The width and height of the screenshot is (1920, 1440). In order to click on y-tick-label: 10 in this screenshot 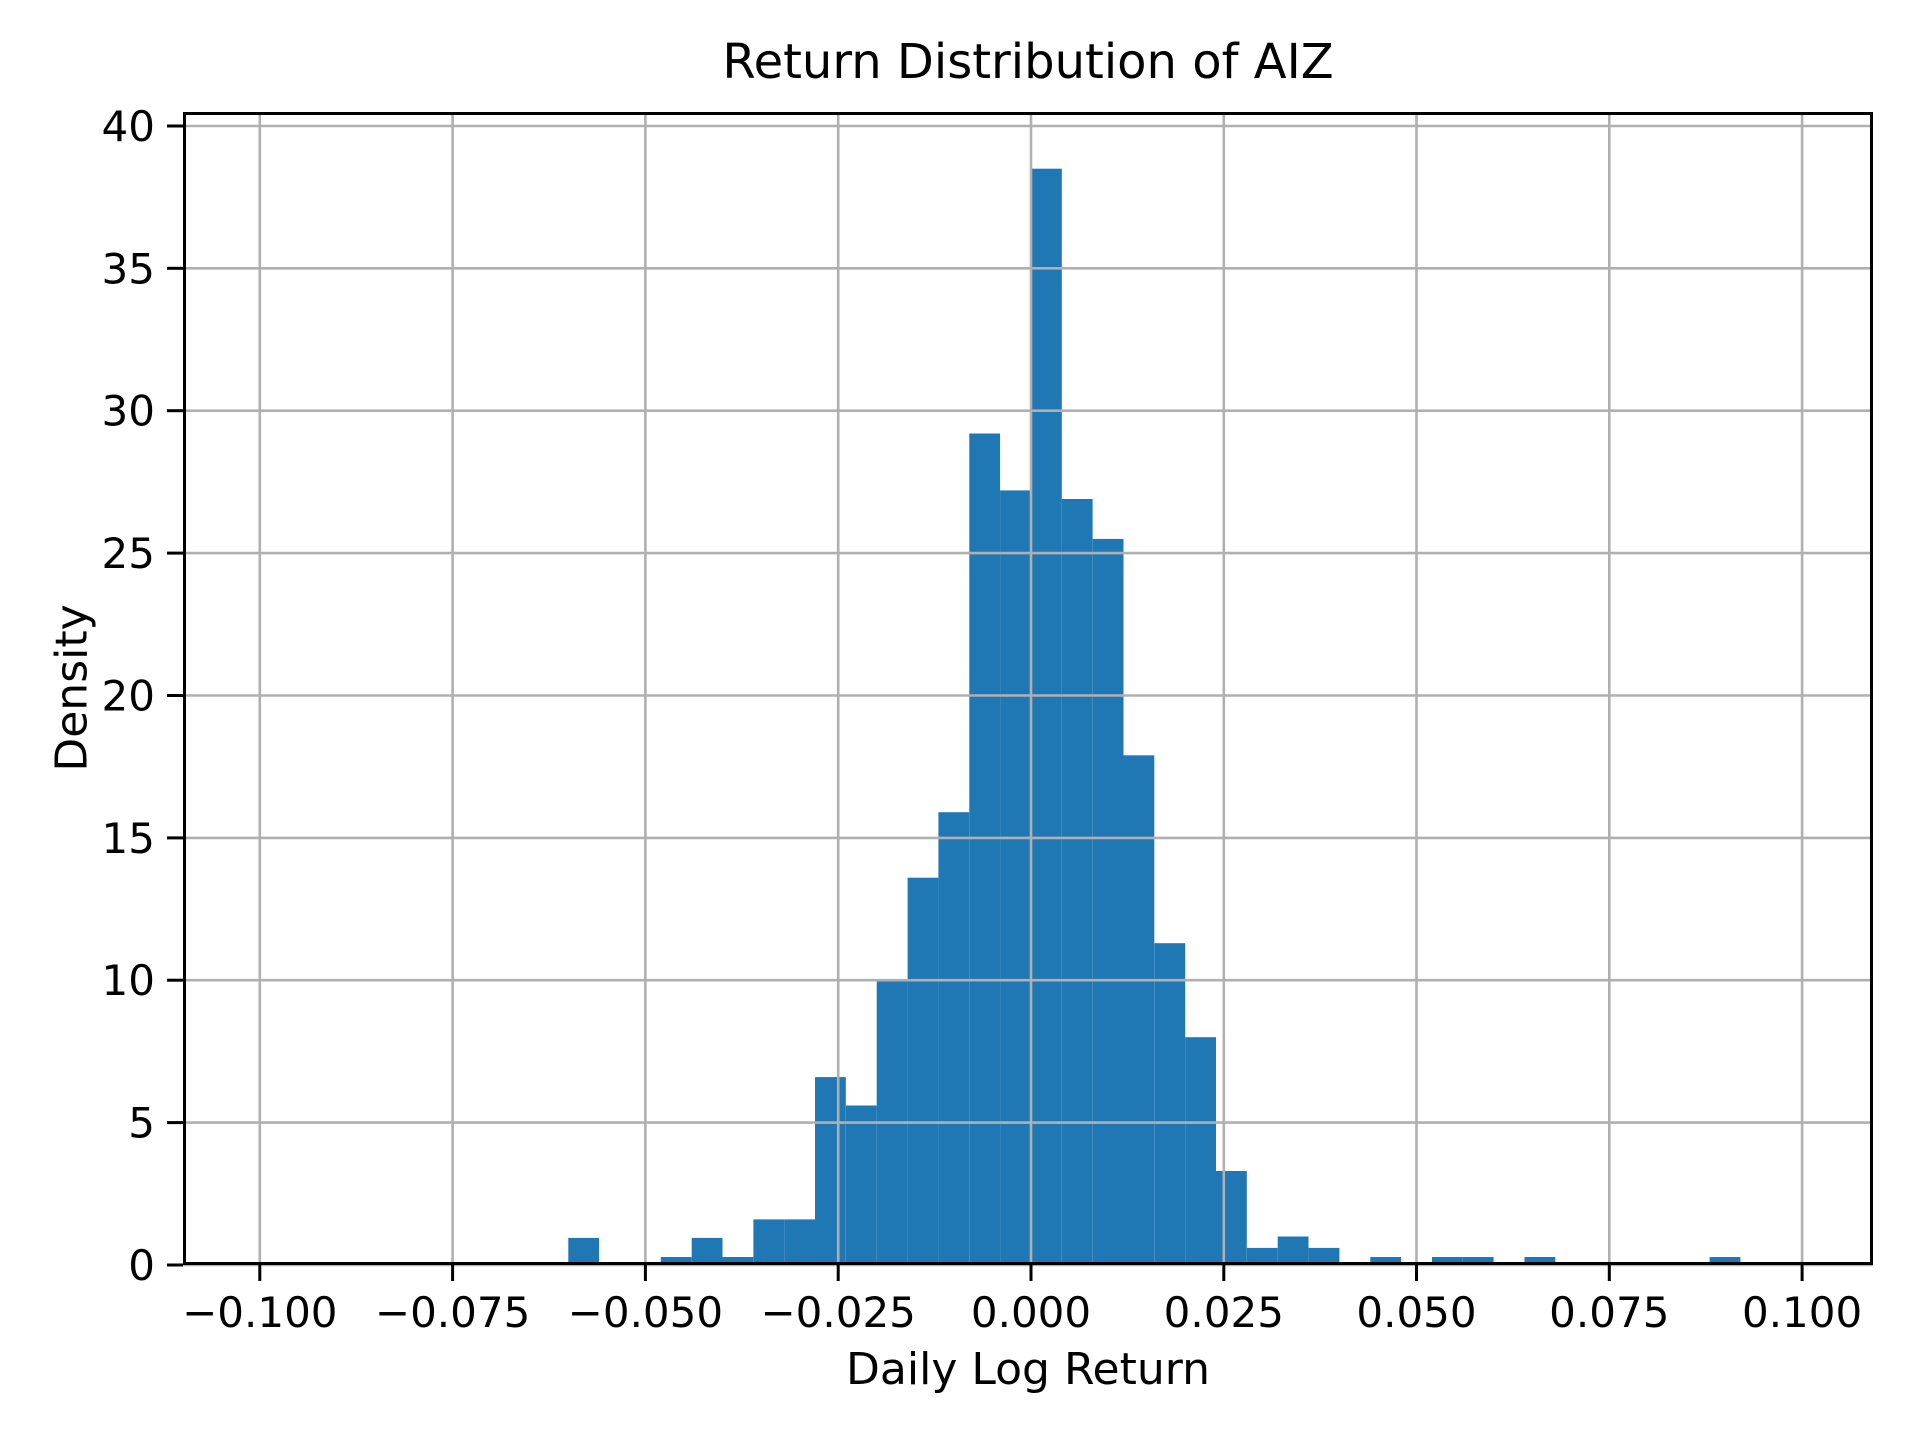, I will do `click(128, 980)`.